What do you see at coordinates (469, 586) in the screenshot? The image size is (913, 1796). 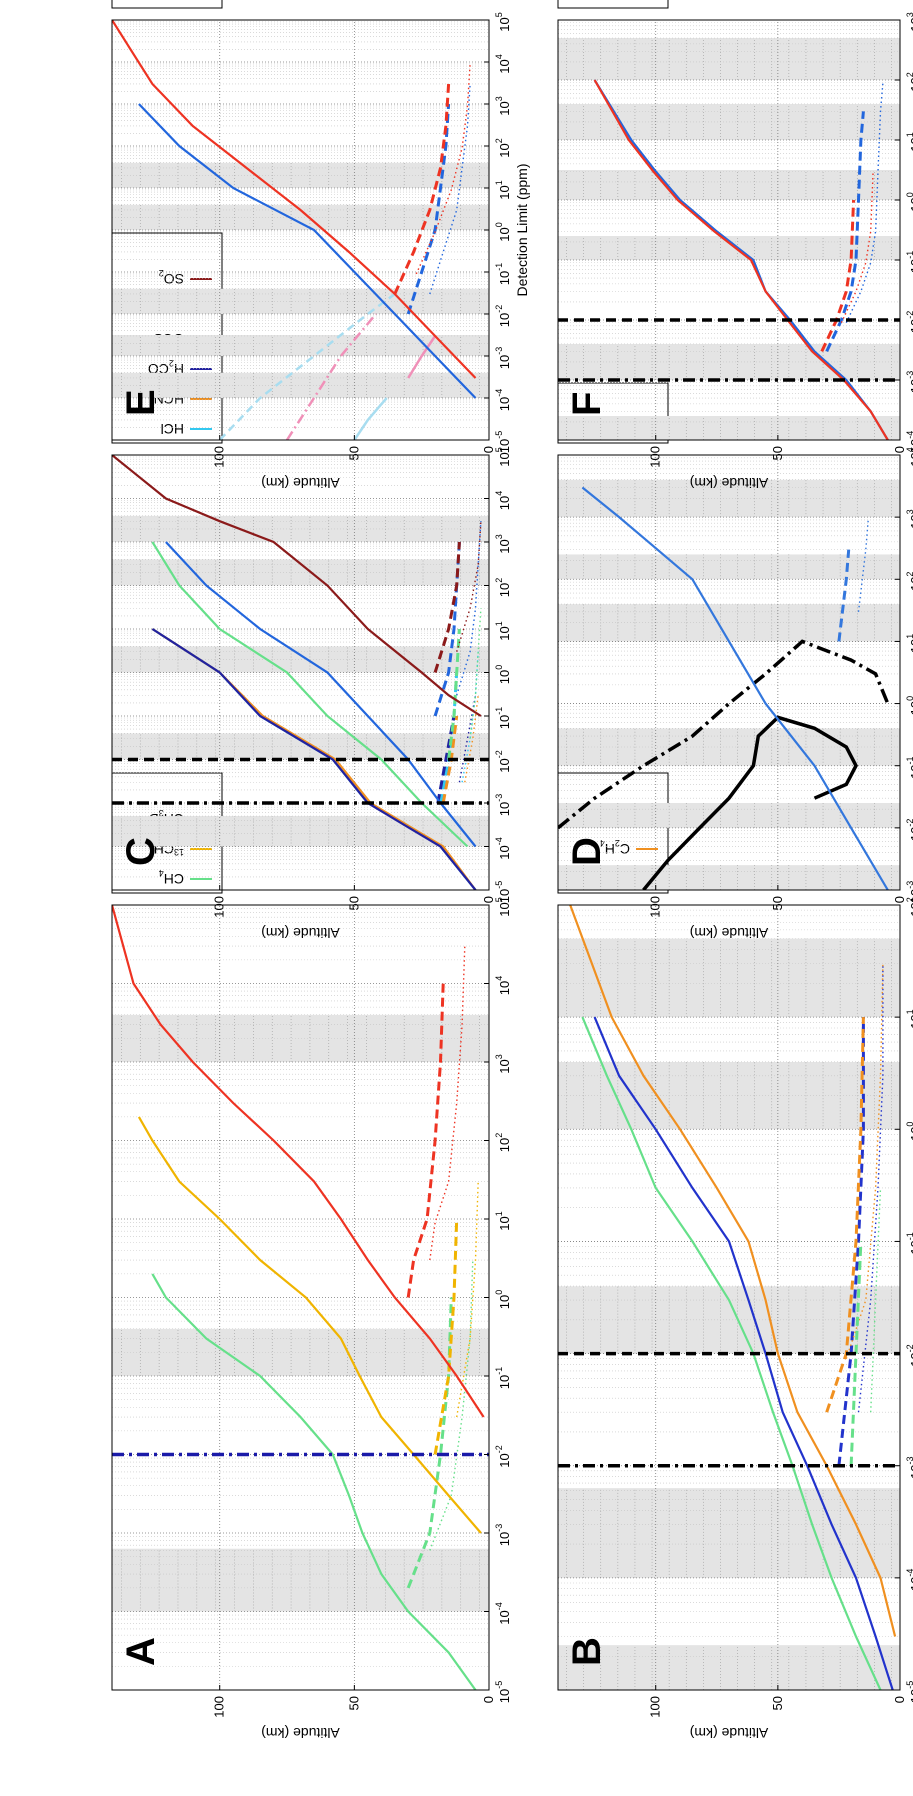 I see `series-dotted-so2` at bounding box center [469, 586].